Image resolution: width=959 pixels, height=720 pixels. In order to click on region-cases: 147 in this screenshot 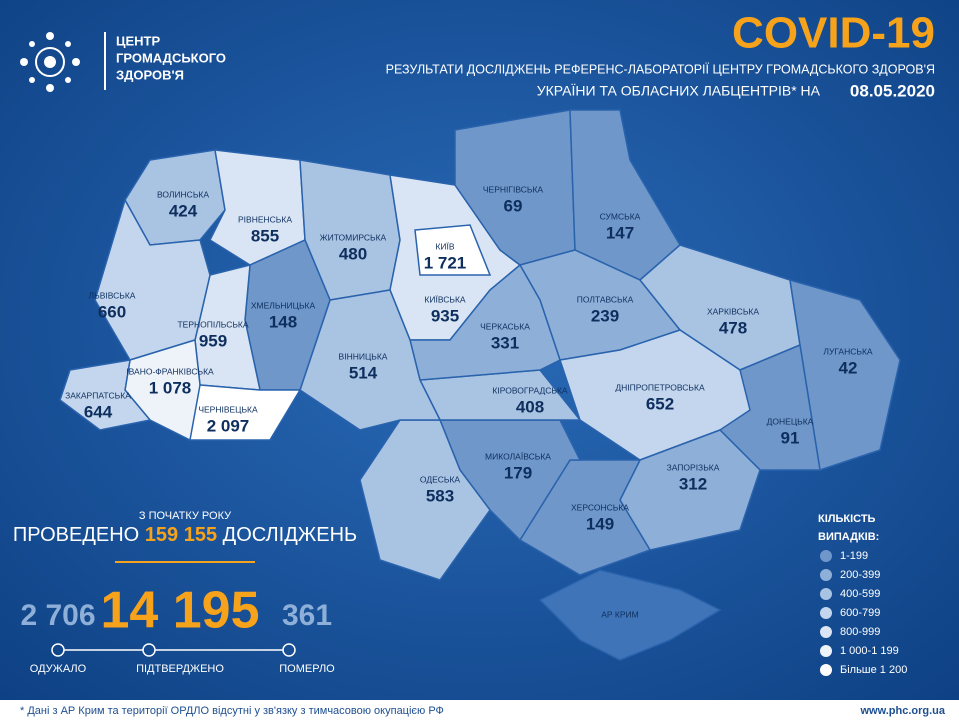, I will do `click(620, 232)`.